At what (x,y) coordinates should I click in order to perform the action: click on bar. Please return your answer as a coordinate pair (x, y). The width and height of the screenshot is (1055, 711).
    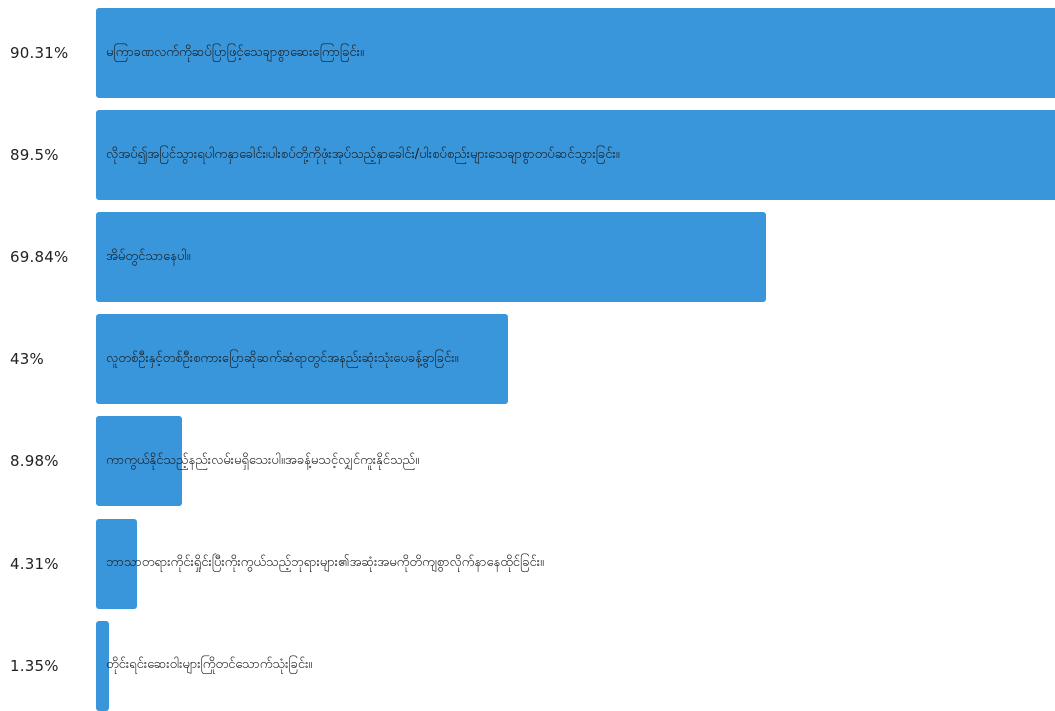
    Looking at the image, I should click on (431, 257).